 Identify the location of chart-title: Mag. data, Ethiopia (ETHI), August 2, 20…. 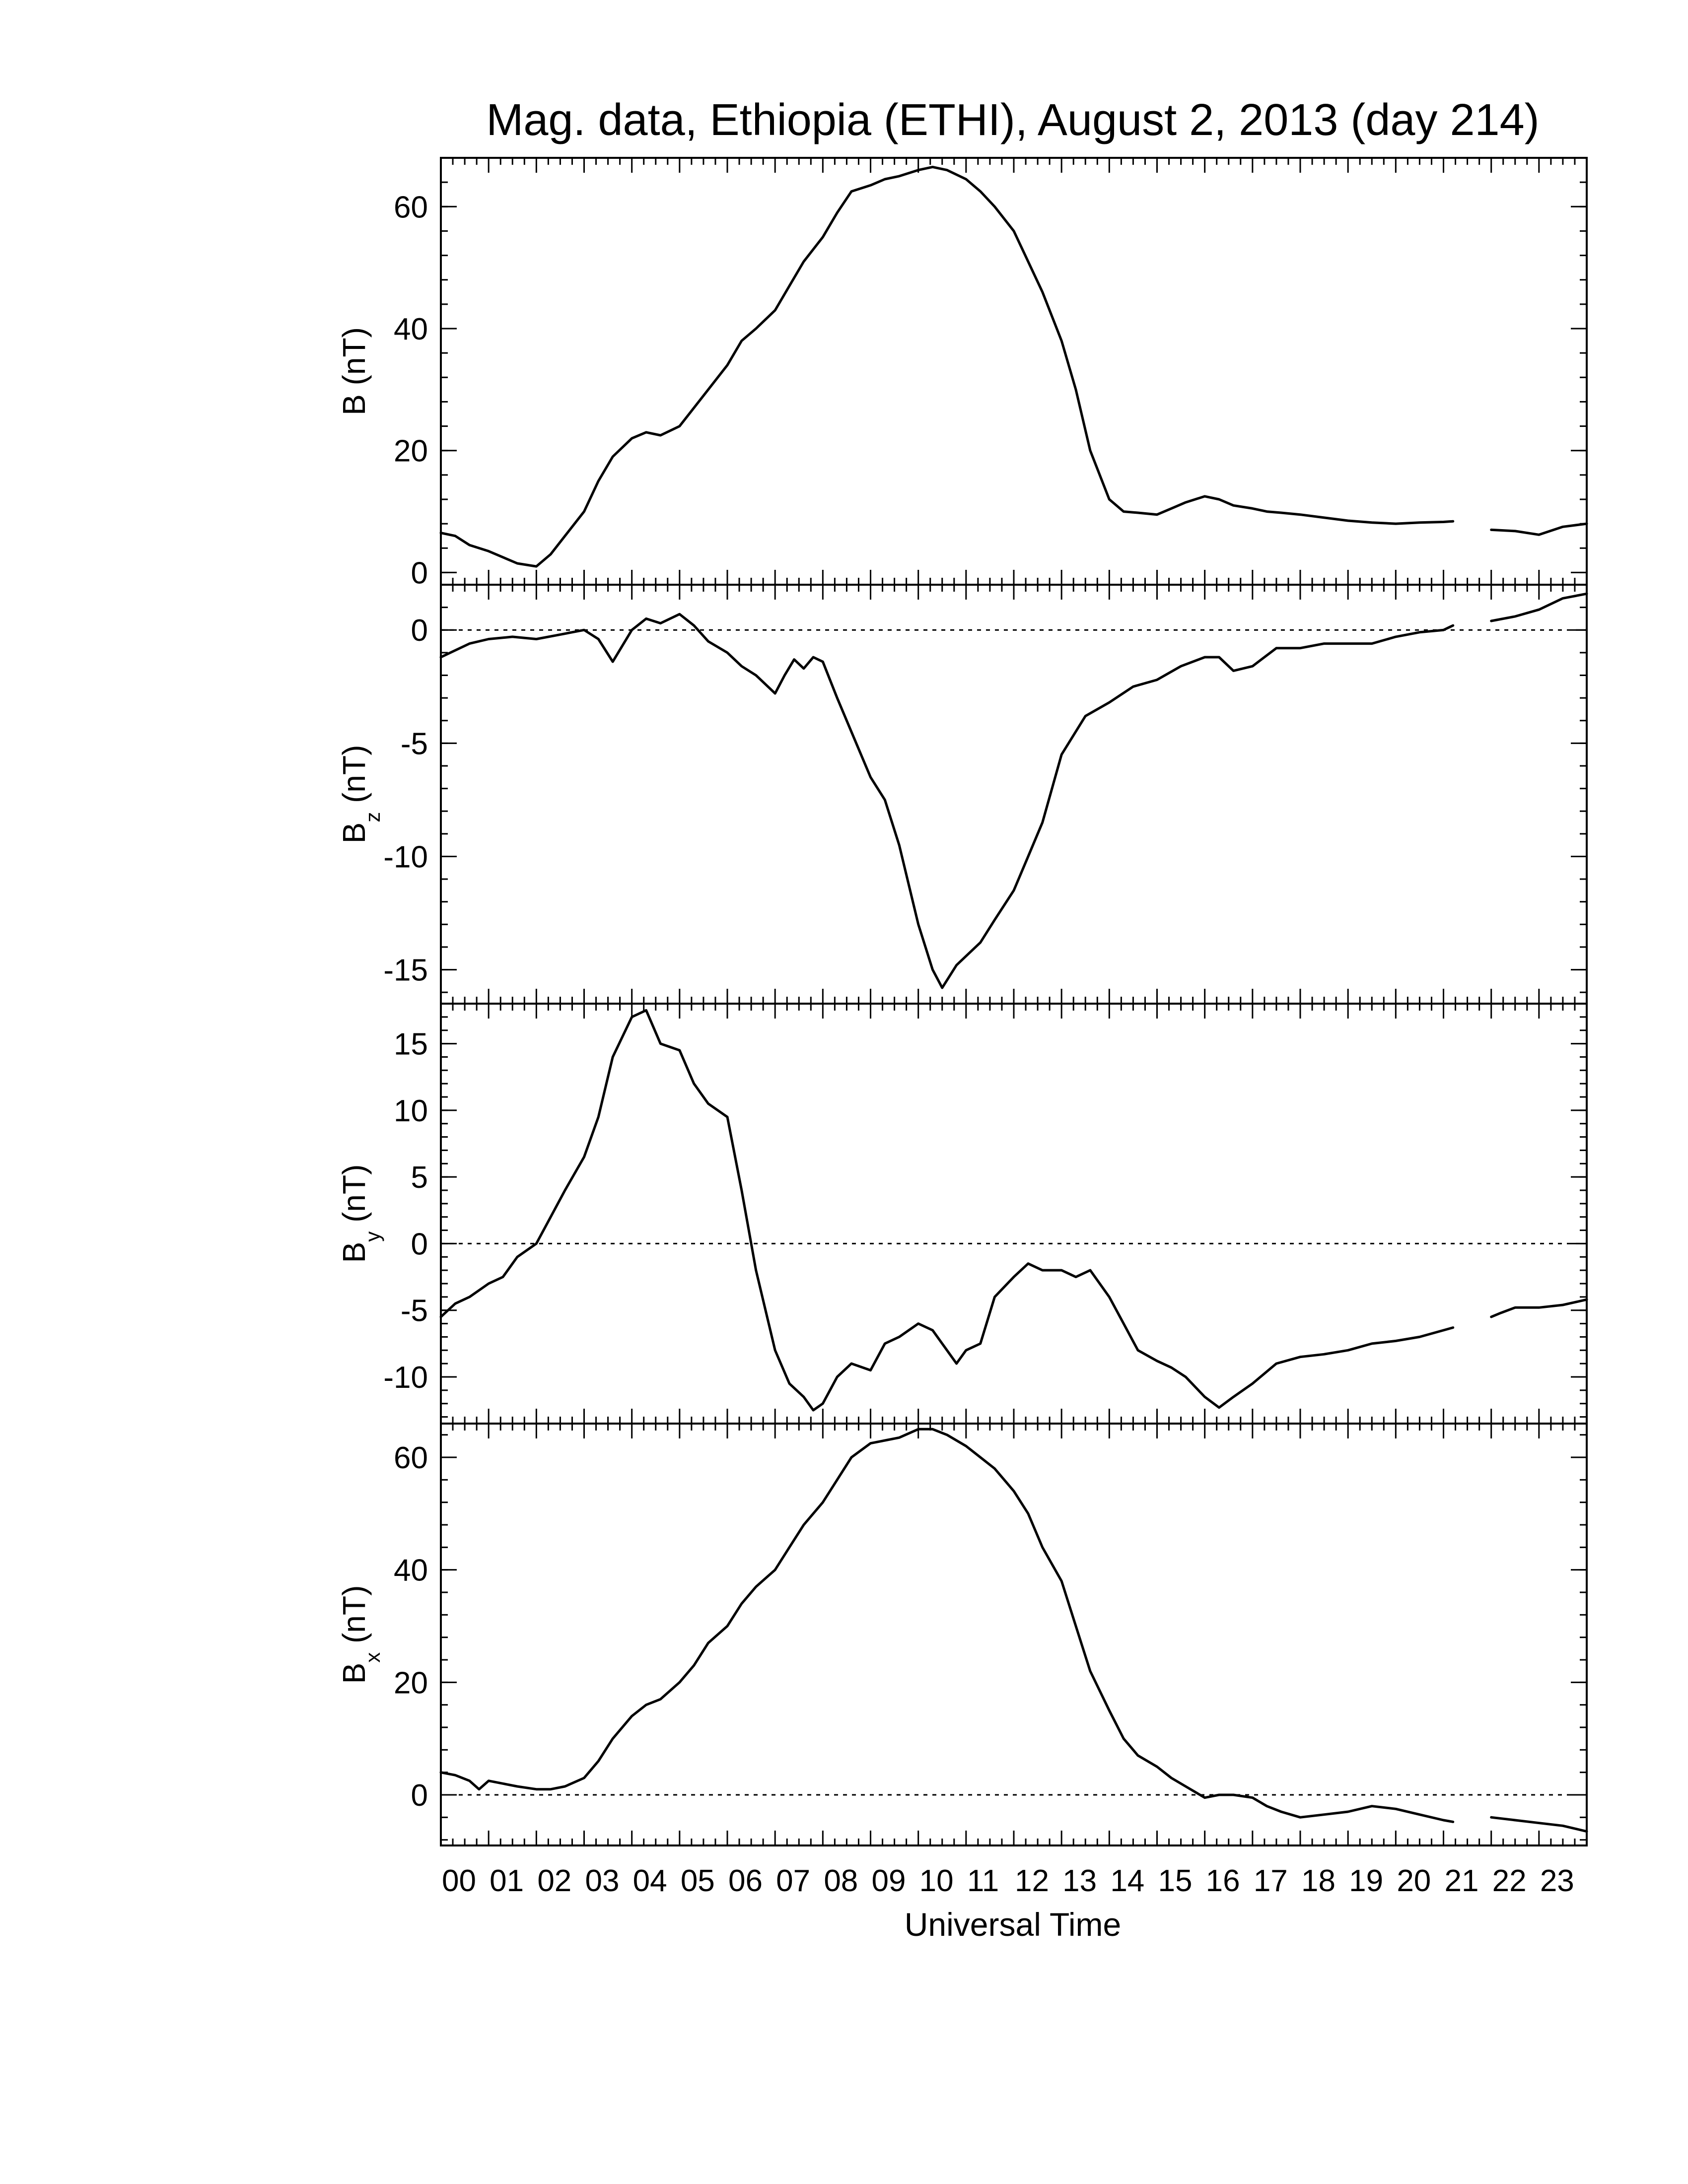
(1012, 120).